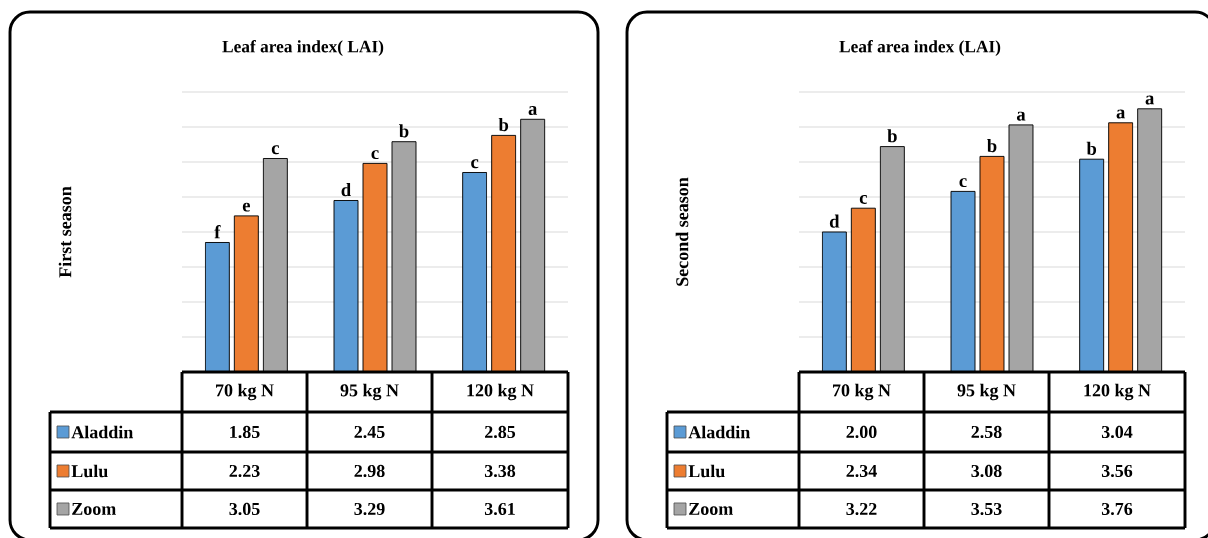 This screenshot has width=1208, height=538. Describe the element at coordinates (369, 432) in the screenshot. I see `data-label: 2.45` at that location.